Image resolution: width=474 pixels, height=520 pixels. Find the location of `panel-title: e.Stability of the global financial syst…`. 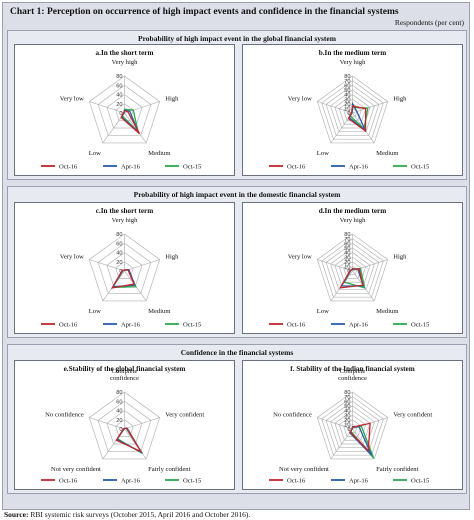

panel-title: e.Stability of the global financial syst… is located at coordinates (125, 369).